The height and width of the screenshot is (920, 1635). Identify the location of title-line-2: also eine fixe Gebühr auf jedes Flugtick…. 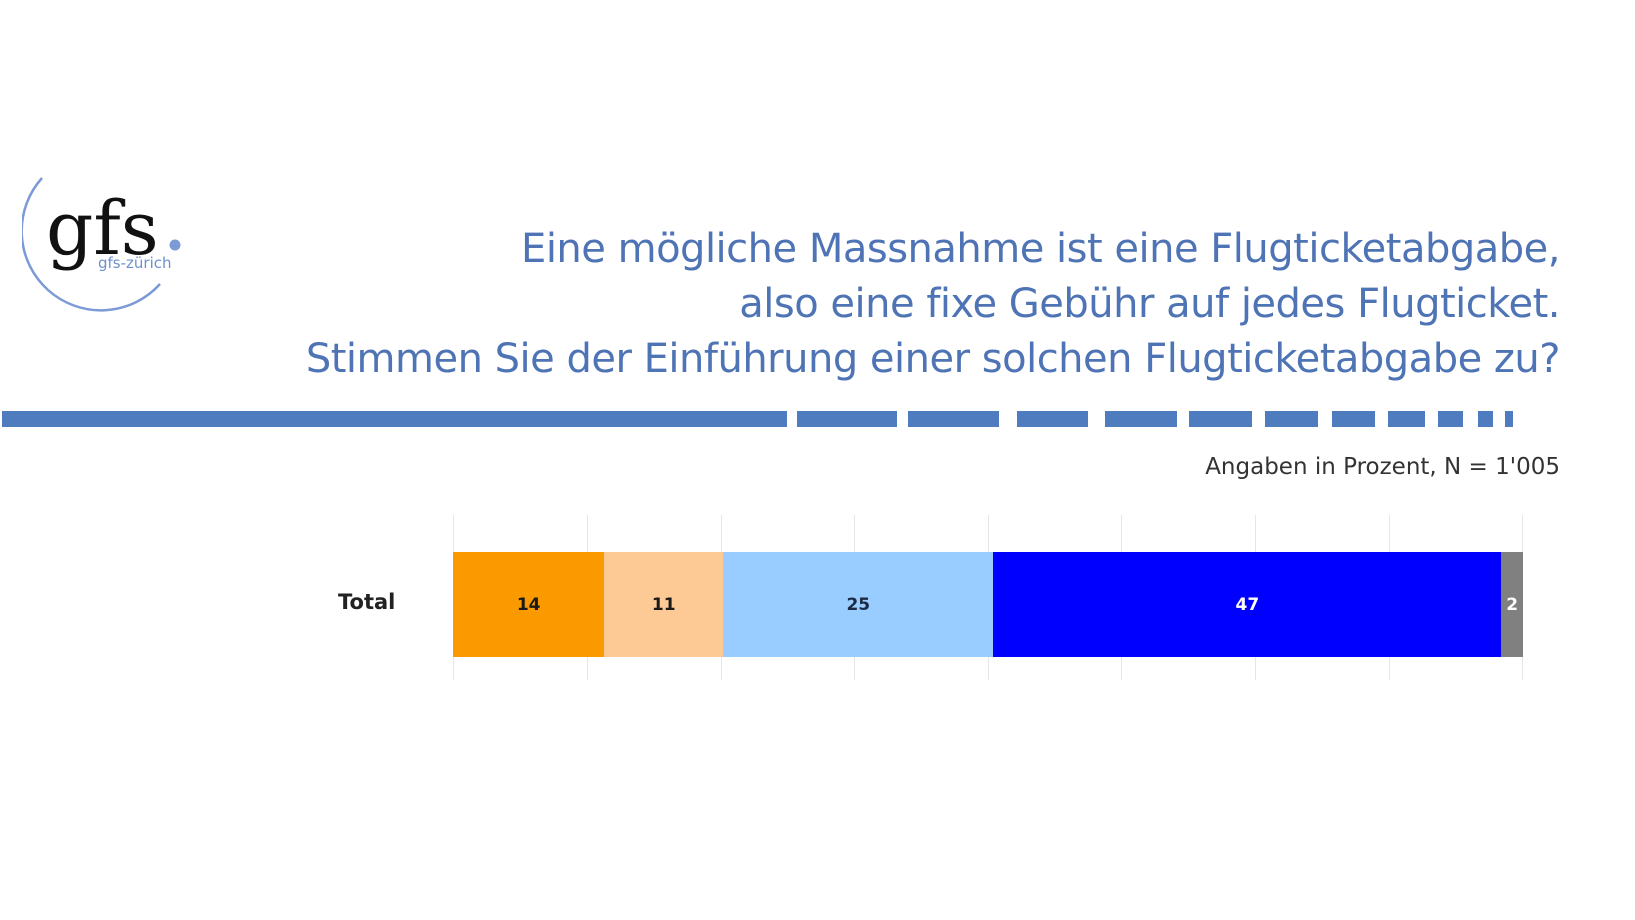
(1149, 304).